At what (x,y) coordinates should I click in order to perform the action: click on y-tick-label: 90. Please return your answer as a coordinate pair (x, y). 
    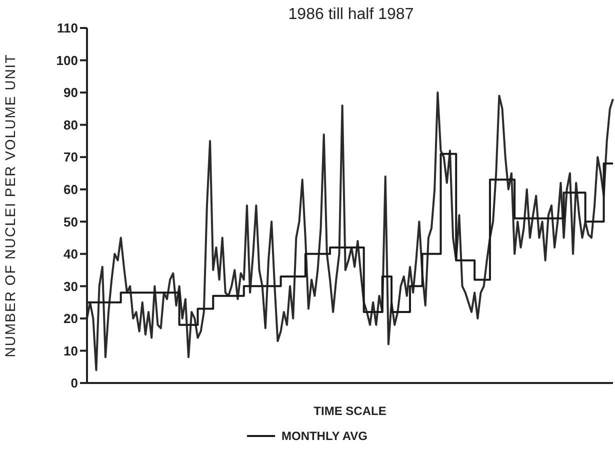
    Looking at the image, I should click on (71, 92).